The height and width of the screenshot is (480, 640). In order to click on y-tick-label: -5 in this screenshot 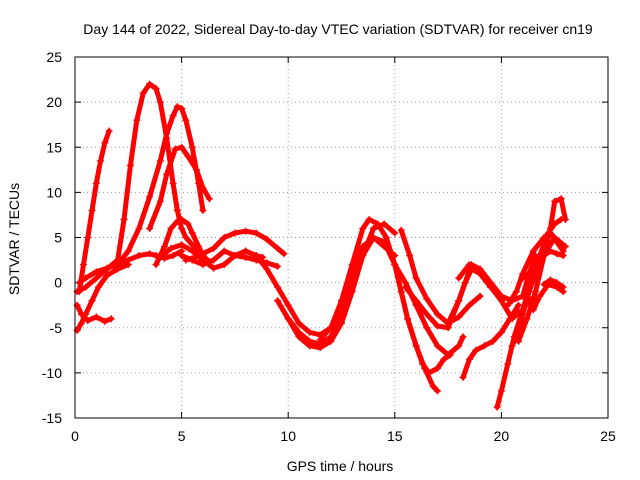, I will do `click(56, 328)`.